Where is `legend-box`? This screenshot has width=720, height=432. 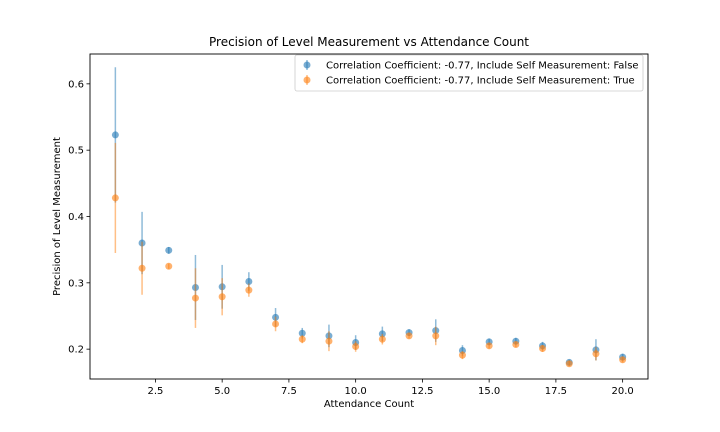 legend-box is located at coordinates (469, 73).